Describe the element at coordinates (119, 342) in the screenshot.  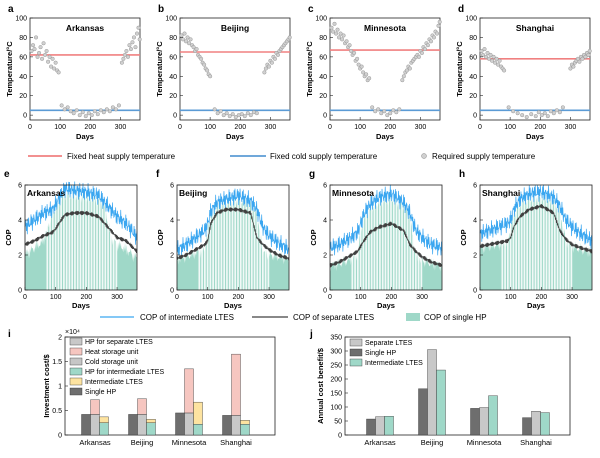
I see `legend-label: HP for separate LTES` at that location.